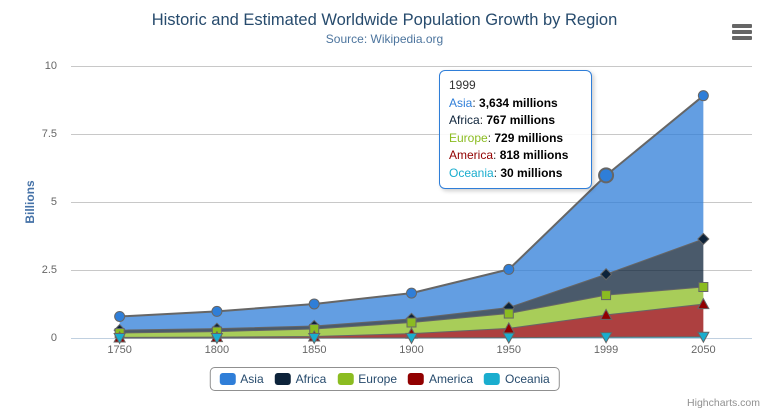  I want to click on y-axis-label-10: 10, so click(50, 66).